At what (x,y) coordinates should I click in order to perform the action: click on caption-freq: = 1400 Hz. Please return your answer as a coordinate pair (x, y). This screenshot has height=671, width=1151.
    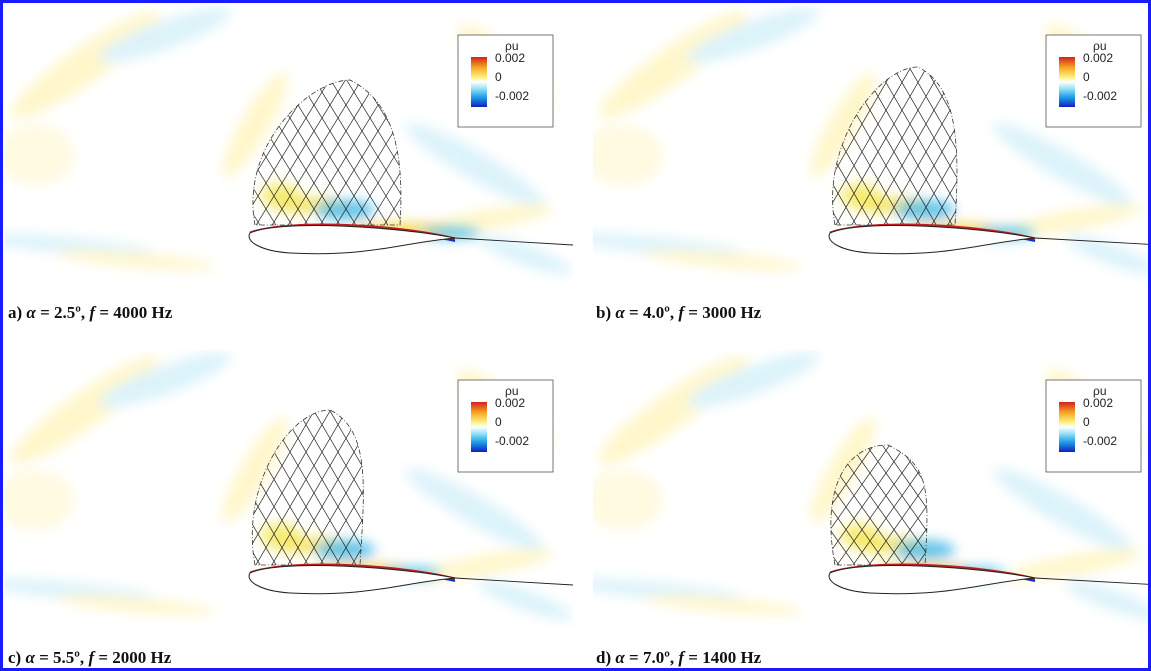
    Looking at the image, I should click on (725, 657).